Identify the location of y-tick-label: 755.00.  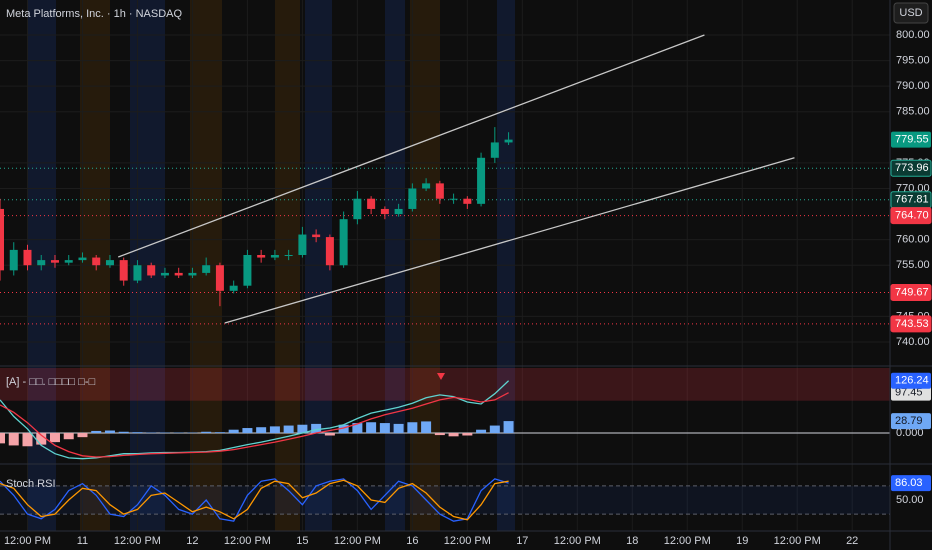
(913, 265).